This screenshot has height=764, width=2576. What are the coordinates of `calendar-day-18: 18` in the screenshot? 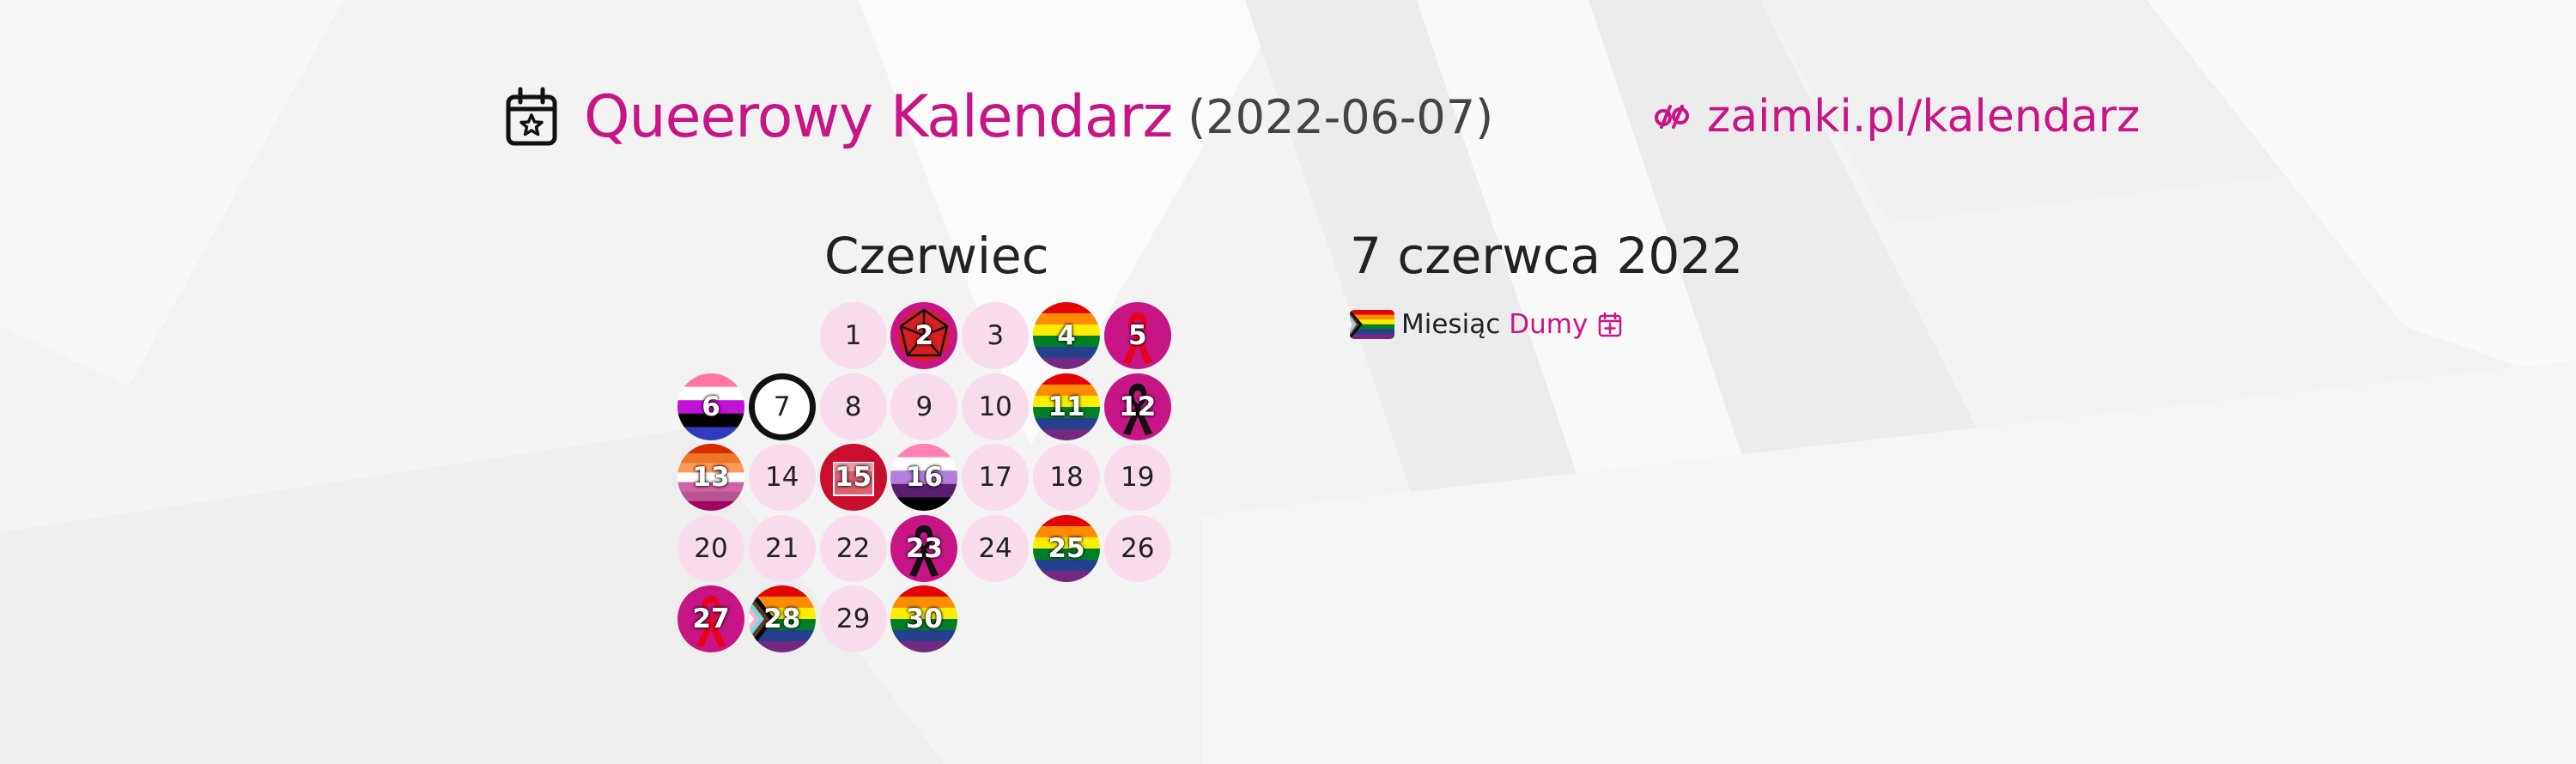 It's located at (1067, 478).